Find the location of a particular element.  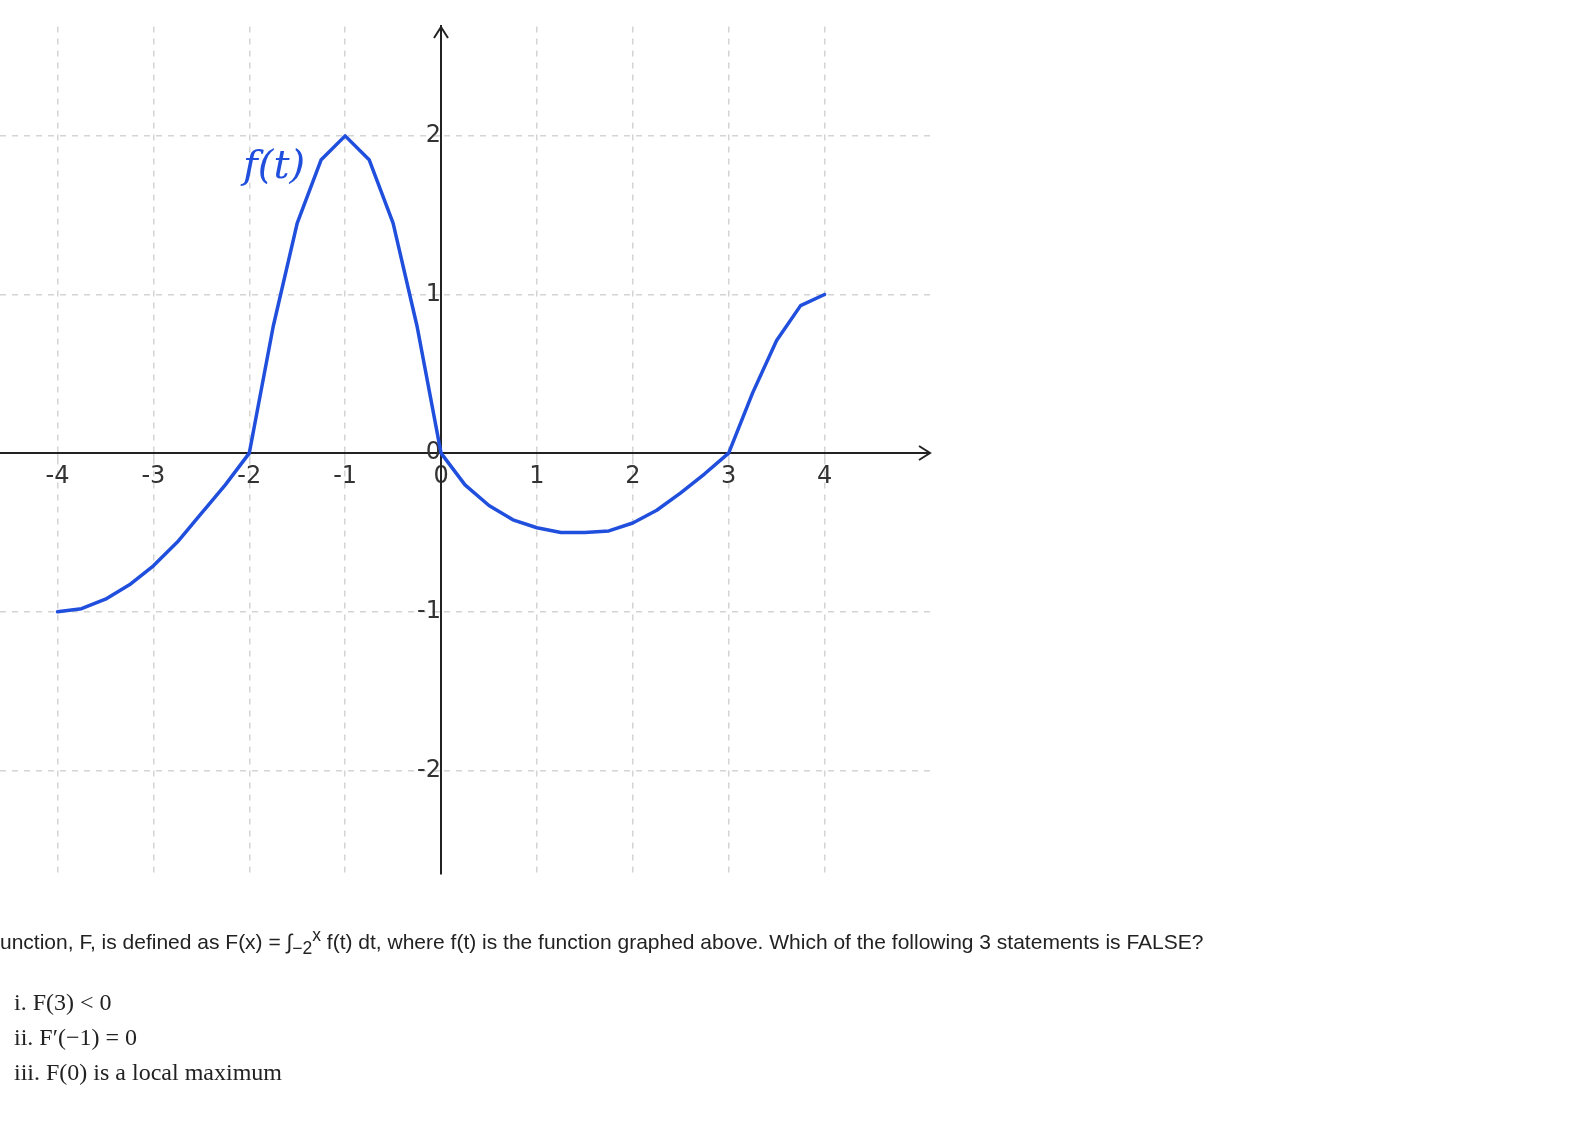

x-tick-label: -3 is located at coordinates (153, 474).